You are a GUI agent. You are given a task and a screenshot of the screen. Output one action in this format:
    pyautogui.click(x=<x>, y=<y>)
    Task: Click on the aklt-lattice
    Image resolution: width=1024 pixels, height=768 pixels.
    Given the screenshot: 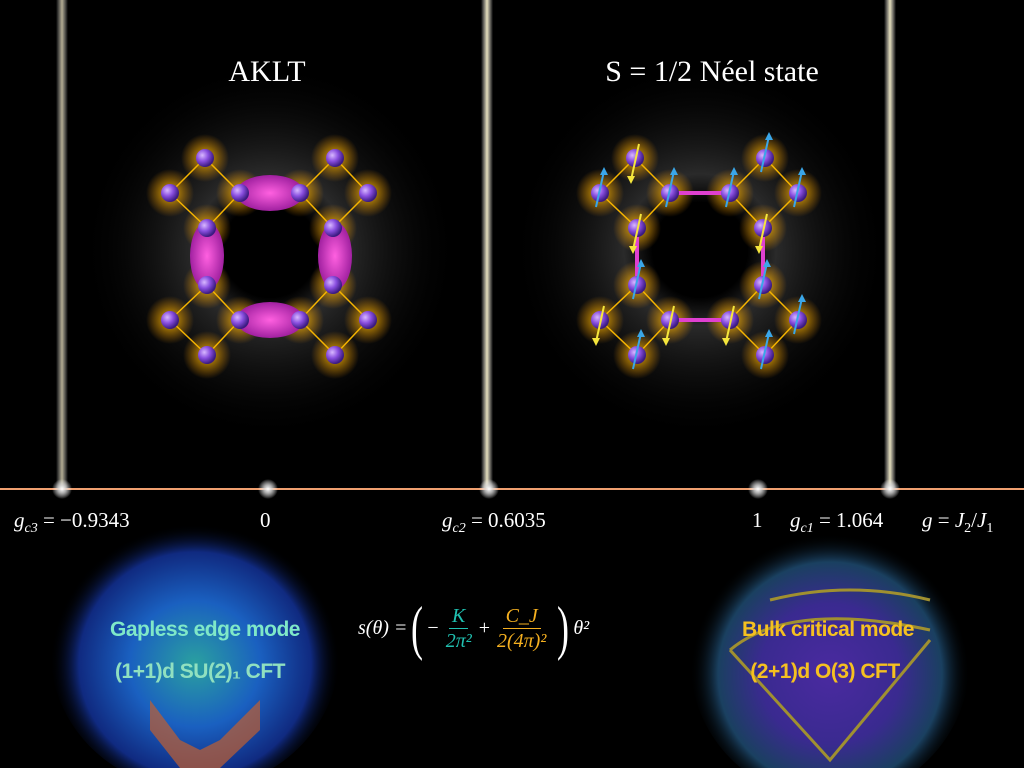 What is the action you would take?
    pyautogui.click(x=269, y=256)
    